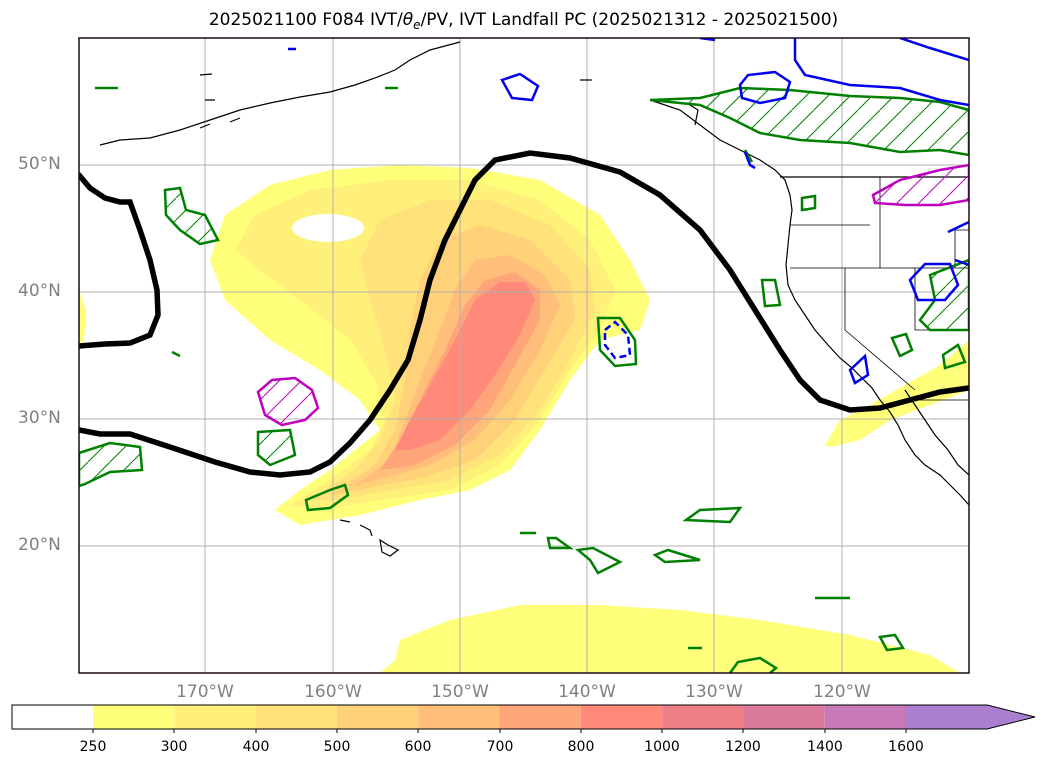  What do you see at coordinates (418, 747) in the screenshot?
I see `colorbar-label-600: 600` at bounding box center [418, 747].